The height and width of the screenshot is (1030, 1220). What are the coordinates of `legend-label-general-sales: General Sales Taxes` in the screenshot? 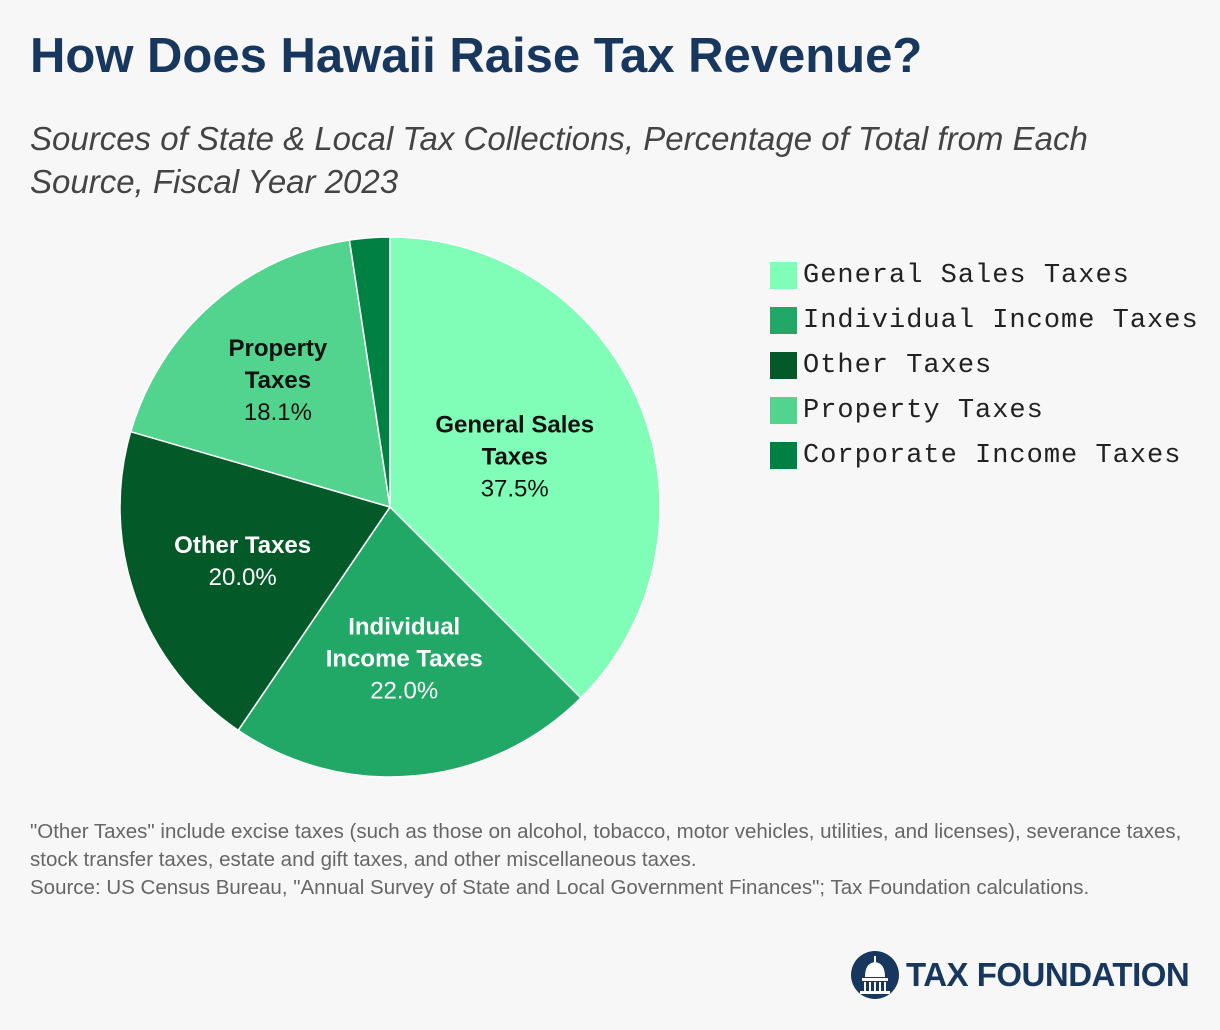 It's located at (966, 275).